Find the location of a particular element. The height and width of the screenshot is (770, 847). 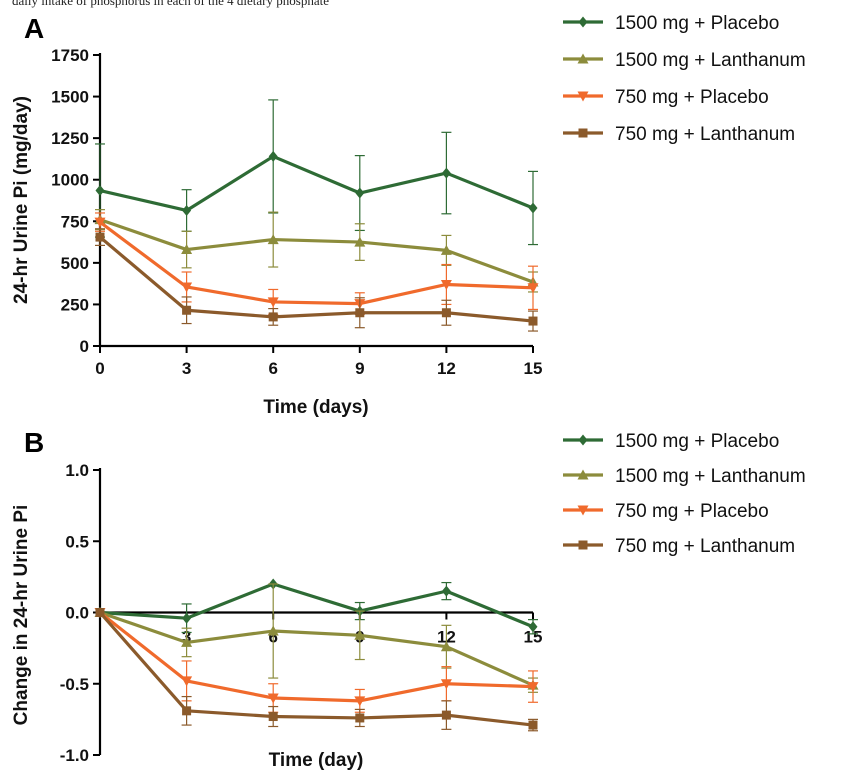

panel-b-legend-entry: 750 mg + Lanthanum is located at coordinates (679, 546).